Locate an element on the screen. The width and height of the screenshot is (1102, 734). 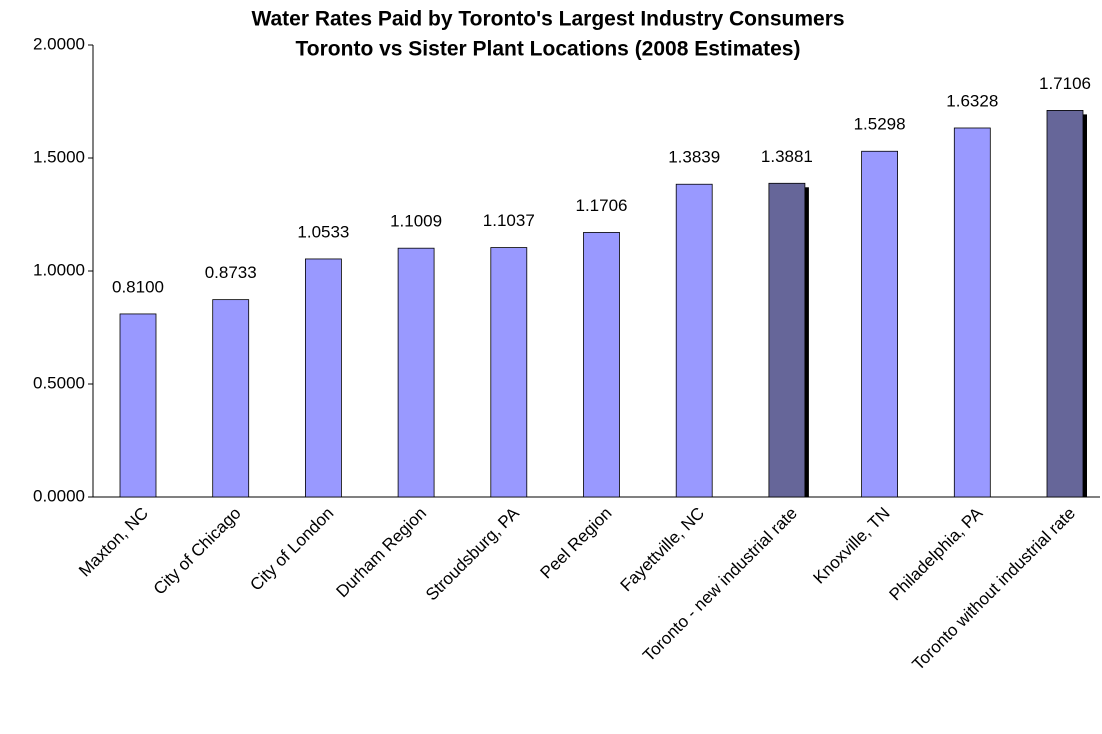
y-tick-label: 0.0000 is located at coordinates (59, 495).